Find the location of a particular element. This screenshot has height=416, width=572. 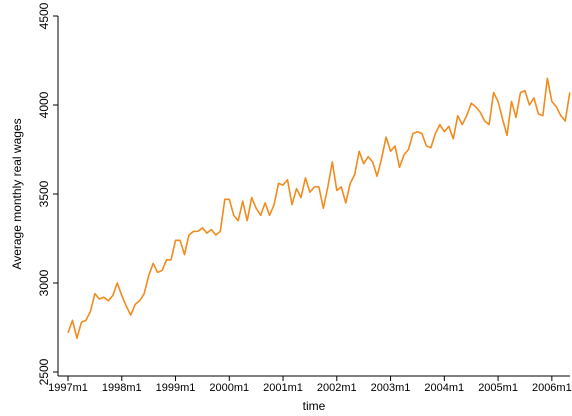

y-tick-label: 3000 is located at coordinates (44, 282).